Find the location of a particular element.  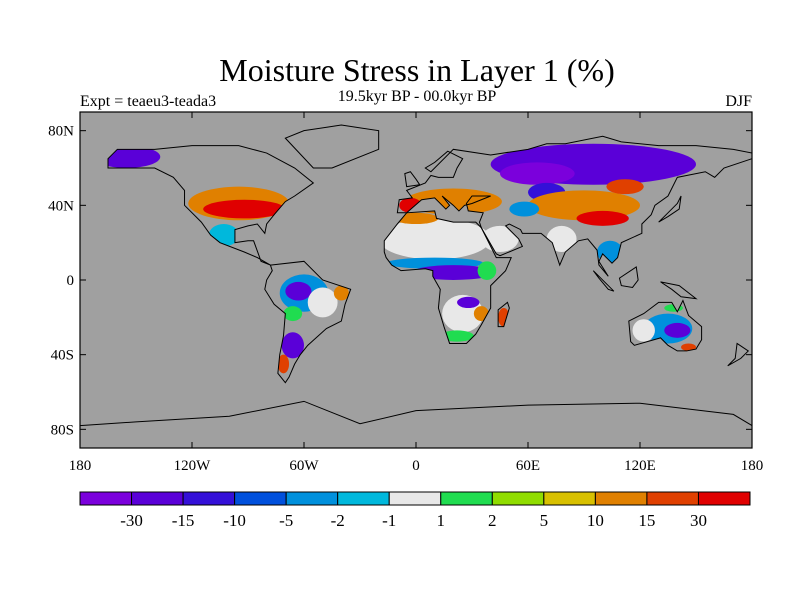

experiment-label: Expt = teaeu3-teada3 is located at coordinates (148, 101).